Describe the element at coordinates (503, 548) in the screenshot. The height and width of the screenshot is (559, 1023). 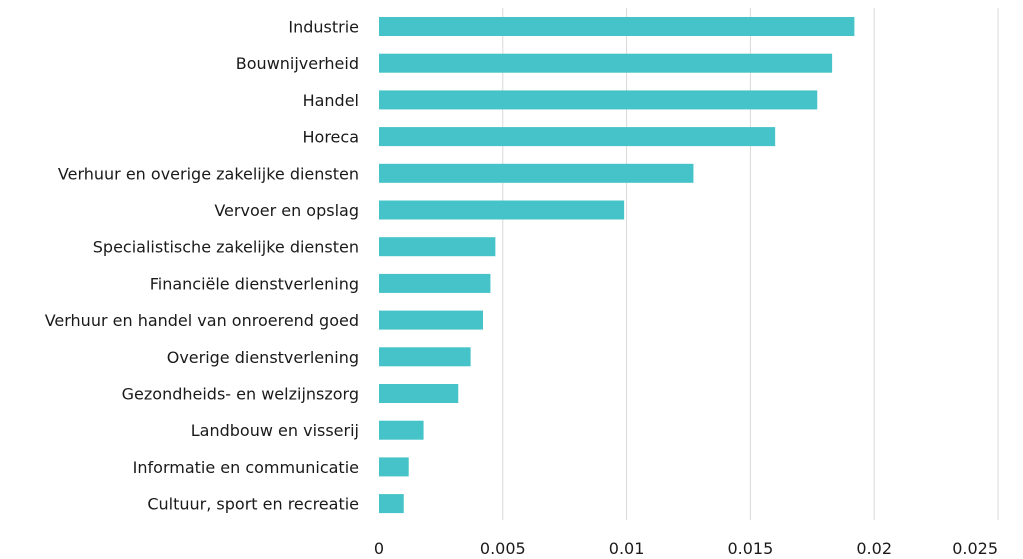
I see `x-tick-label: 0.005` at that location.